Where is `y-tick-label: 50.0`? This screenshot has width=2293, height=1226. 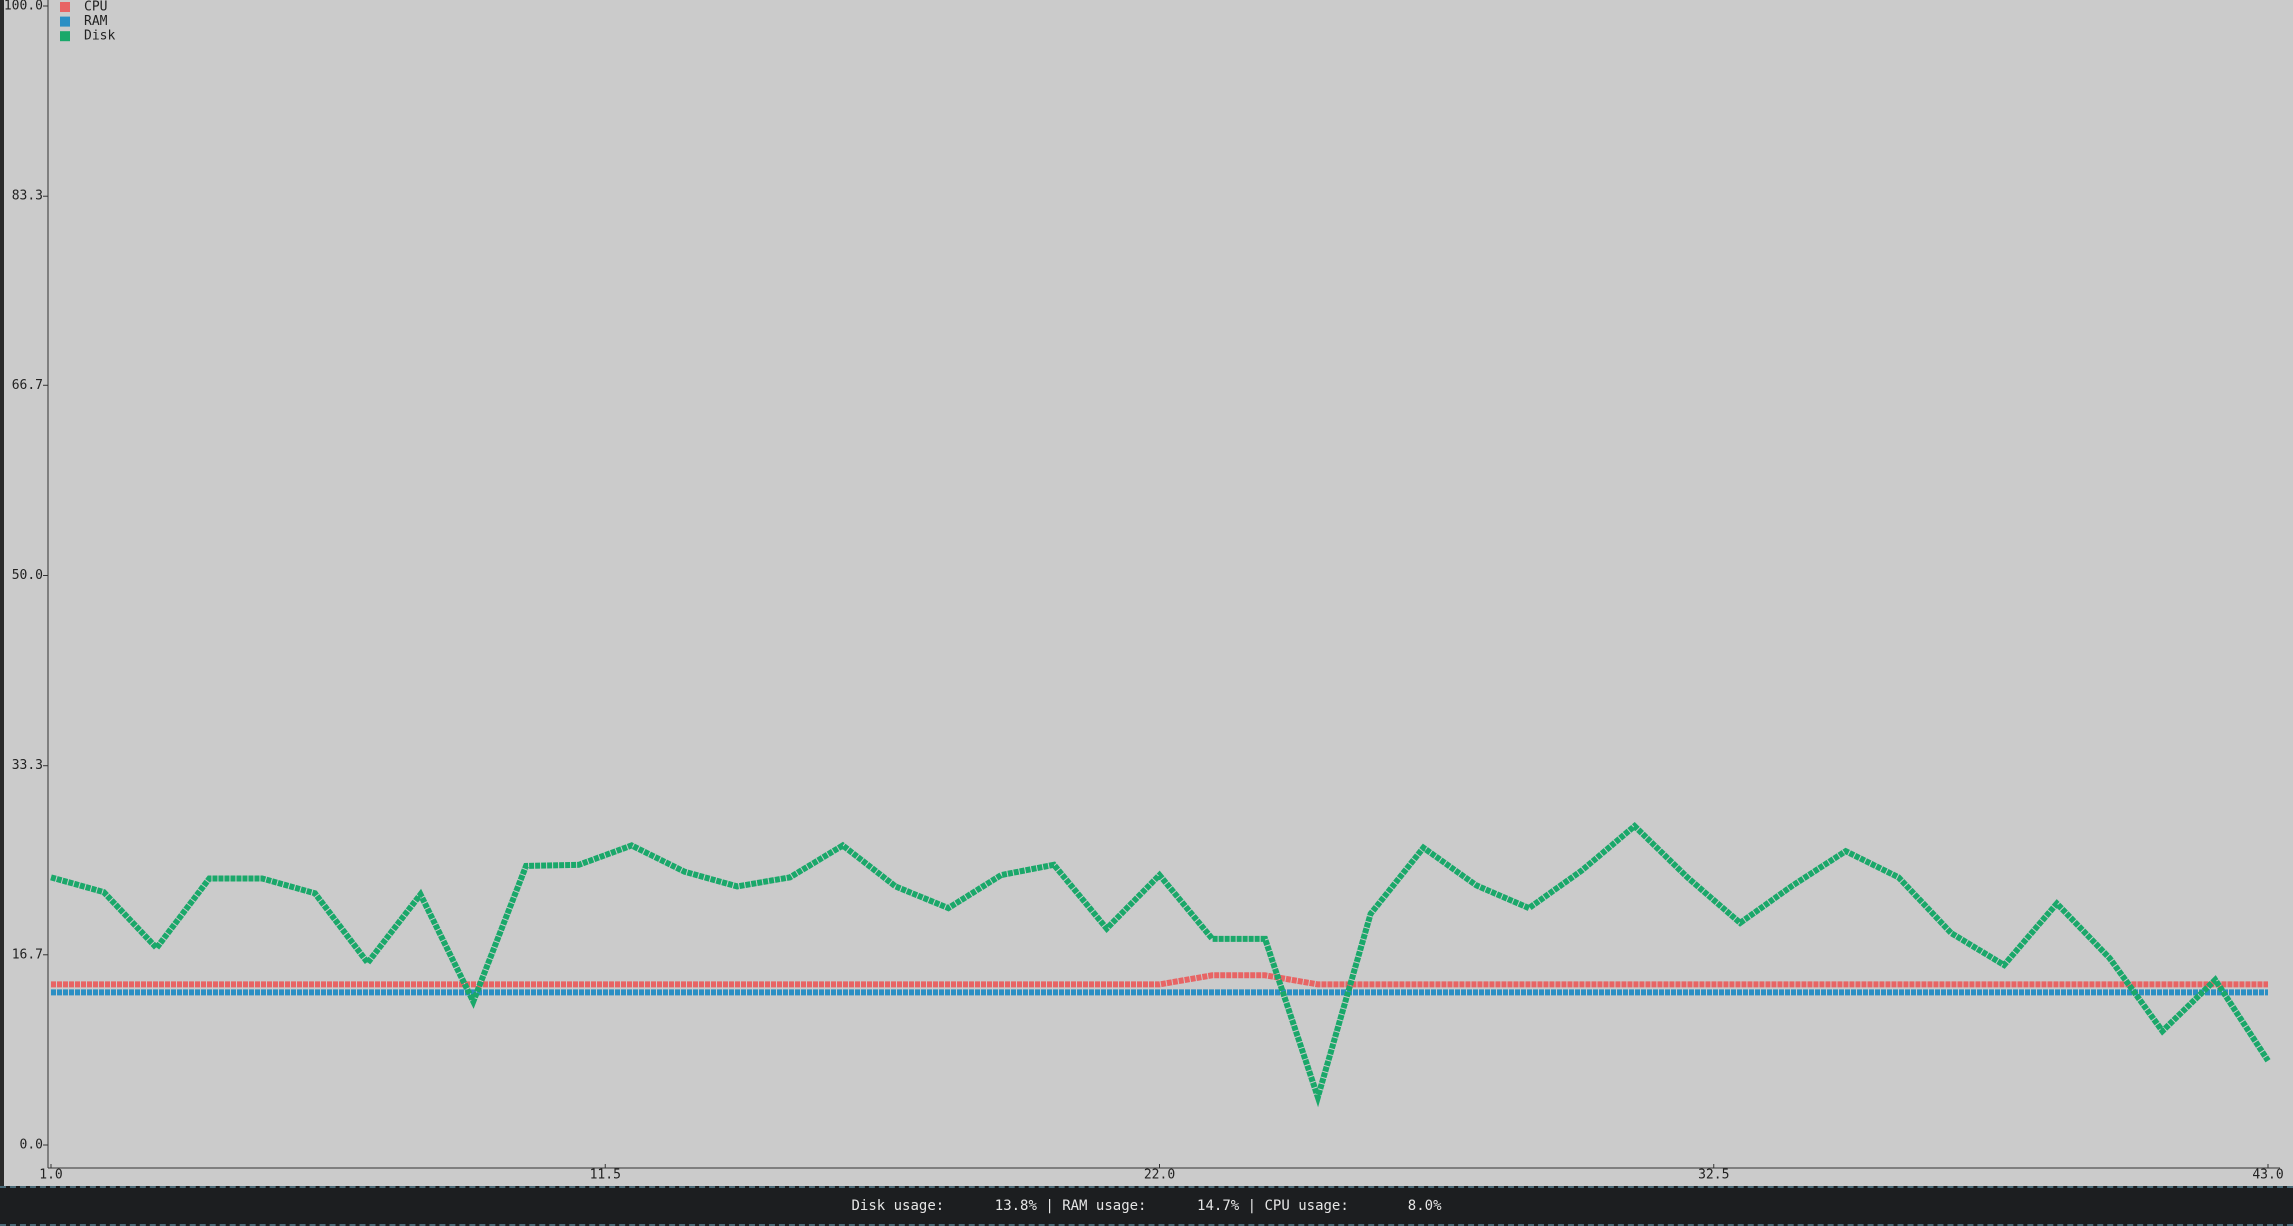 y-tick-label: 50.0 is located at coordinates (27, 575).